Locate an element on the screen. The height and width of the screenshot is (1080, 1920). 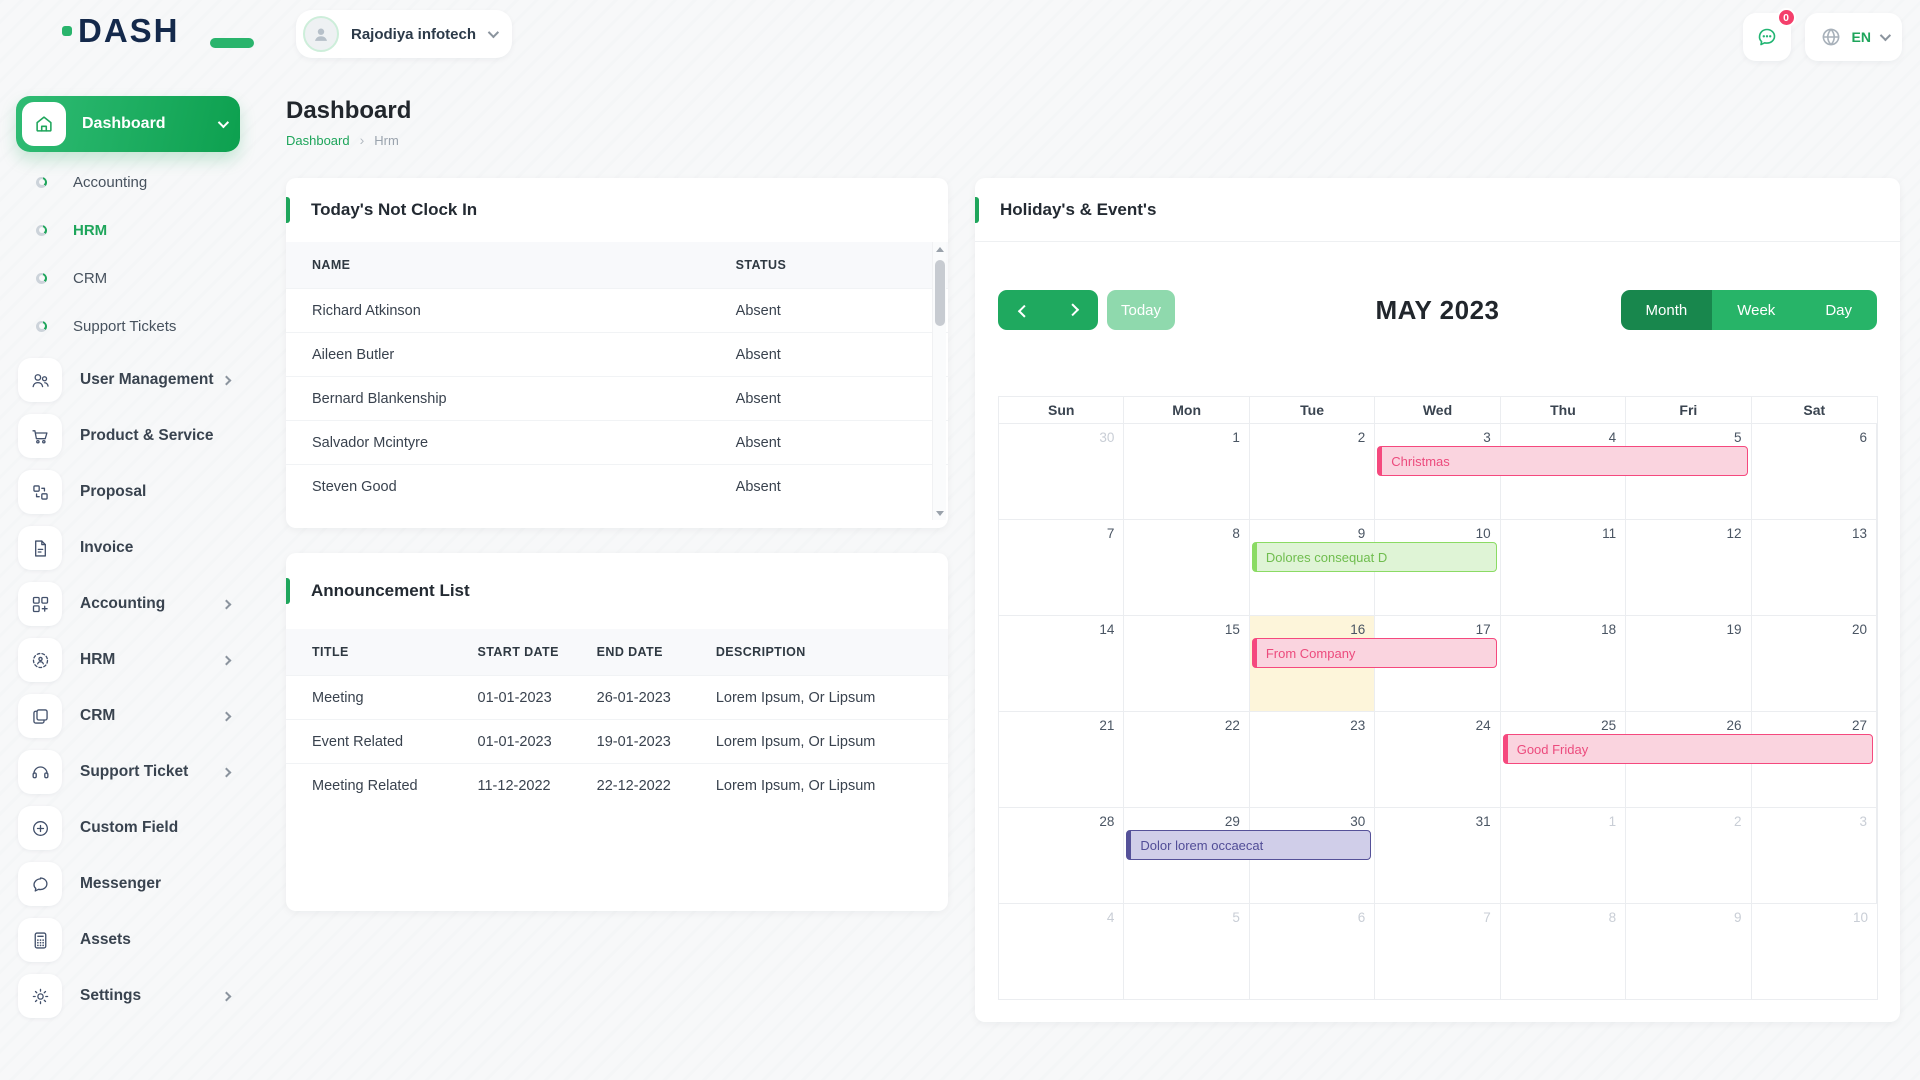
event-title: Christmas is located at coordinates (1420, 461).